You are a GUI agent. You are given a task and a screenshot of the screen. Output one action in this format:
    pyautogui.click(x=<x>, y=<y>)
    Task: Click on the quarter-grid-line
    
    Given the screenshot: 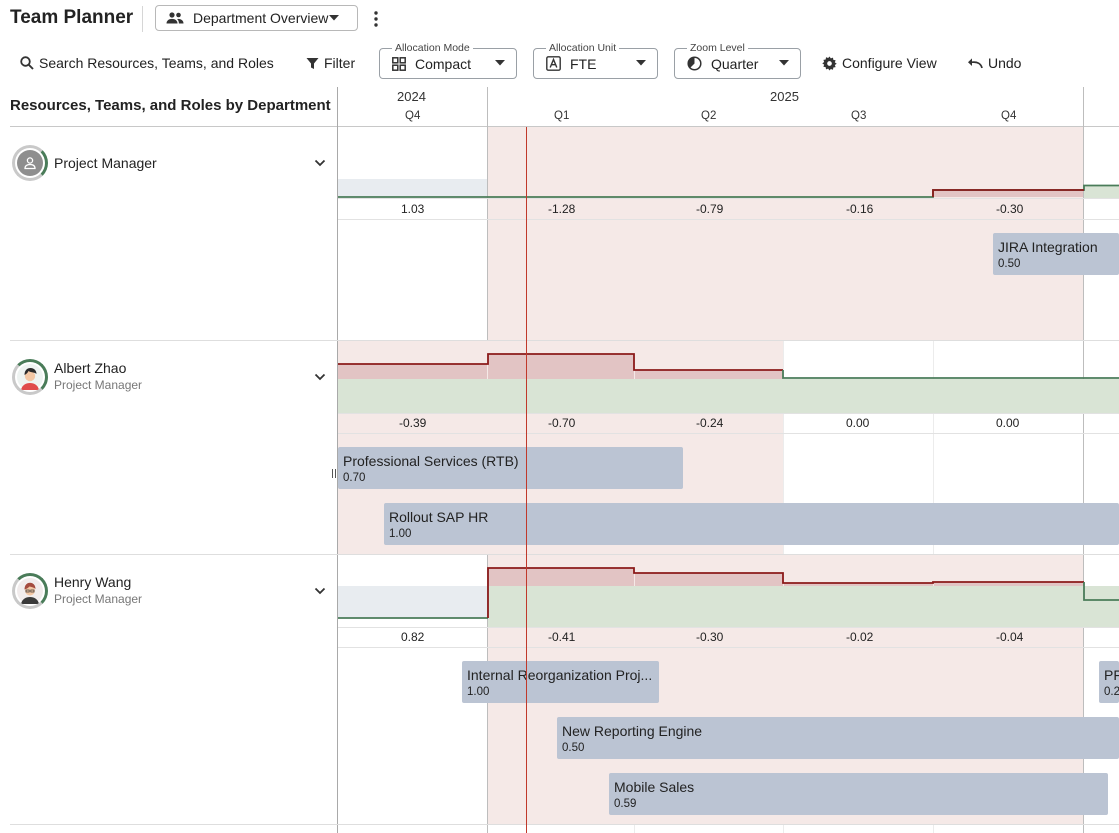 What is the action you would take?
    pyautogui.click(x=933, y=480)
    